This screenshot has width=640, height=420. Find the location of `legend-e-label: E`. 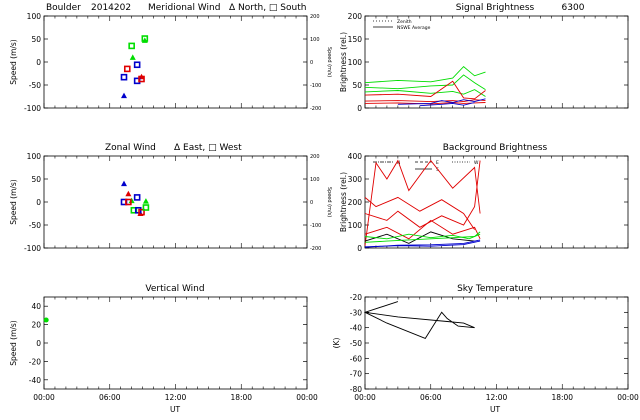

legend-e-label: E is located at coordinates (437, 163).